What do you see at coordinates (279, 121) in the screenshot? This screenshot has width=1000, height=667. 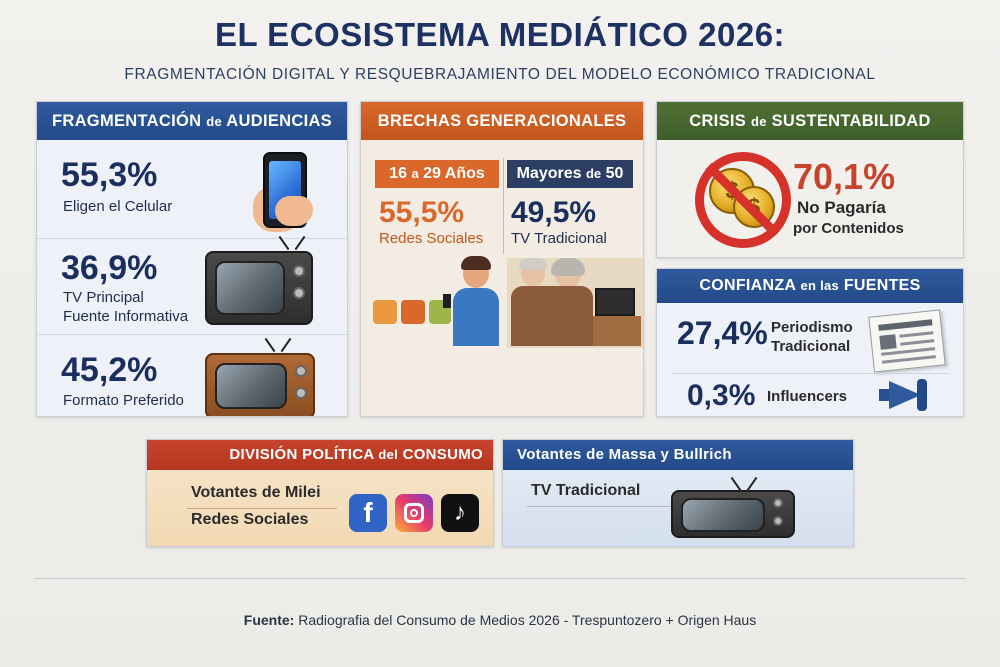 I see `header-word: AUDIENCIAS` at bounding box center [279, 121].